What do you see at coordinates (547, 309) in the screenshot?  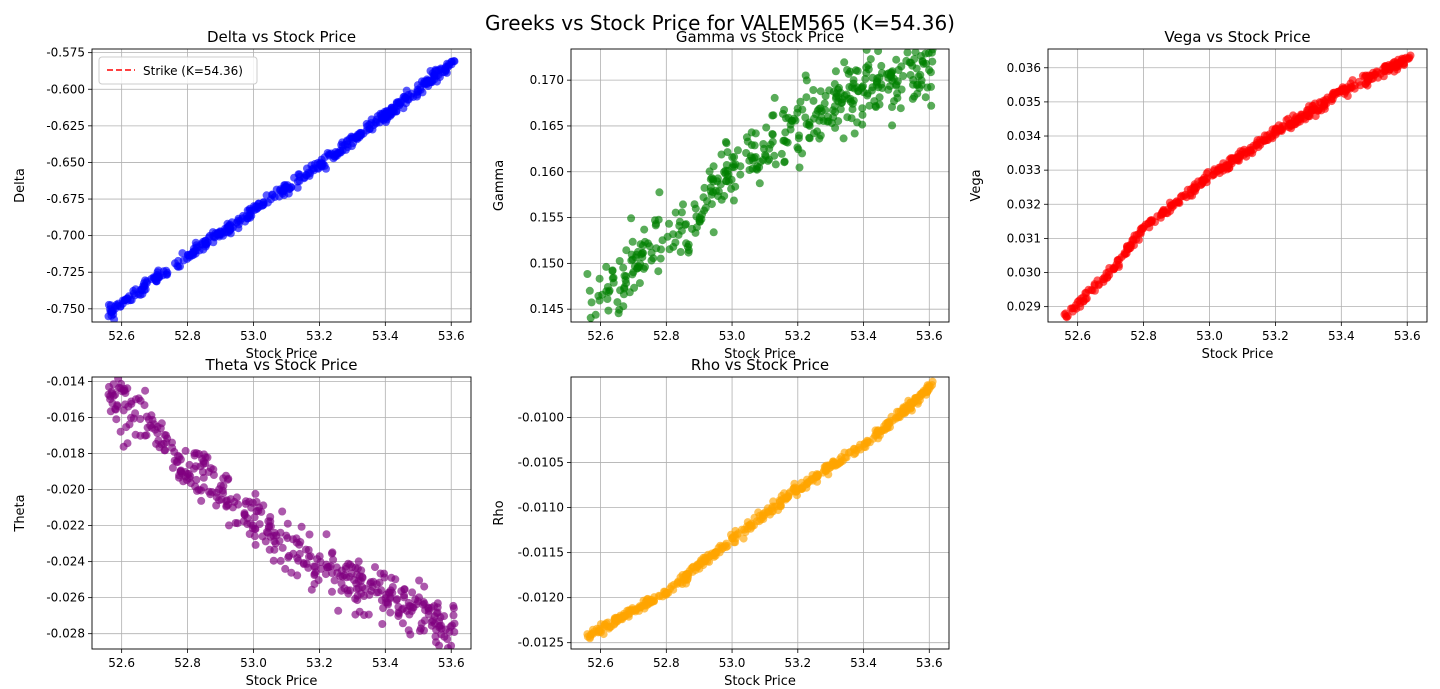 I see `y-tick-label: 0.145` at bounding box center [547, 309].